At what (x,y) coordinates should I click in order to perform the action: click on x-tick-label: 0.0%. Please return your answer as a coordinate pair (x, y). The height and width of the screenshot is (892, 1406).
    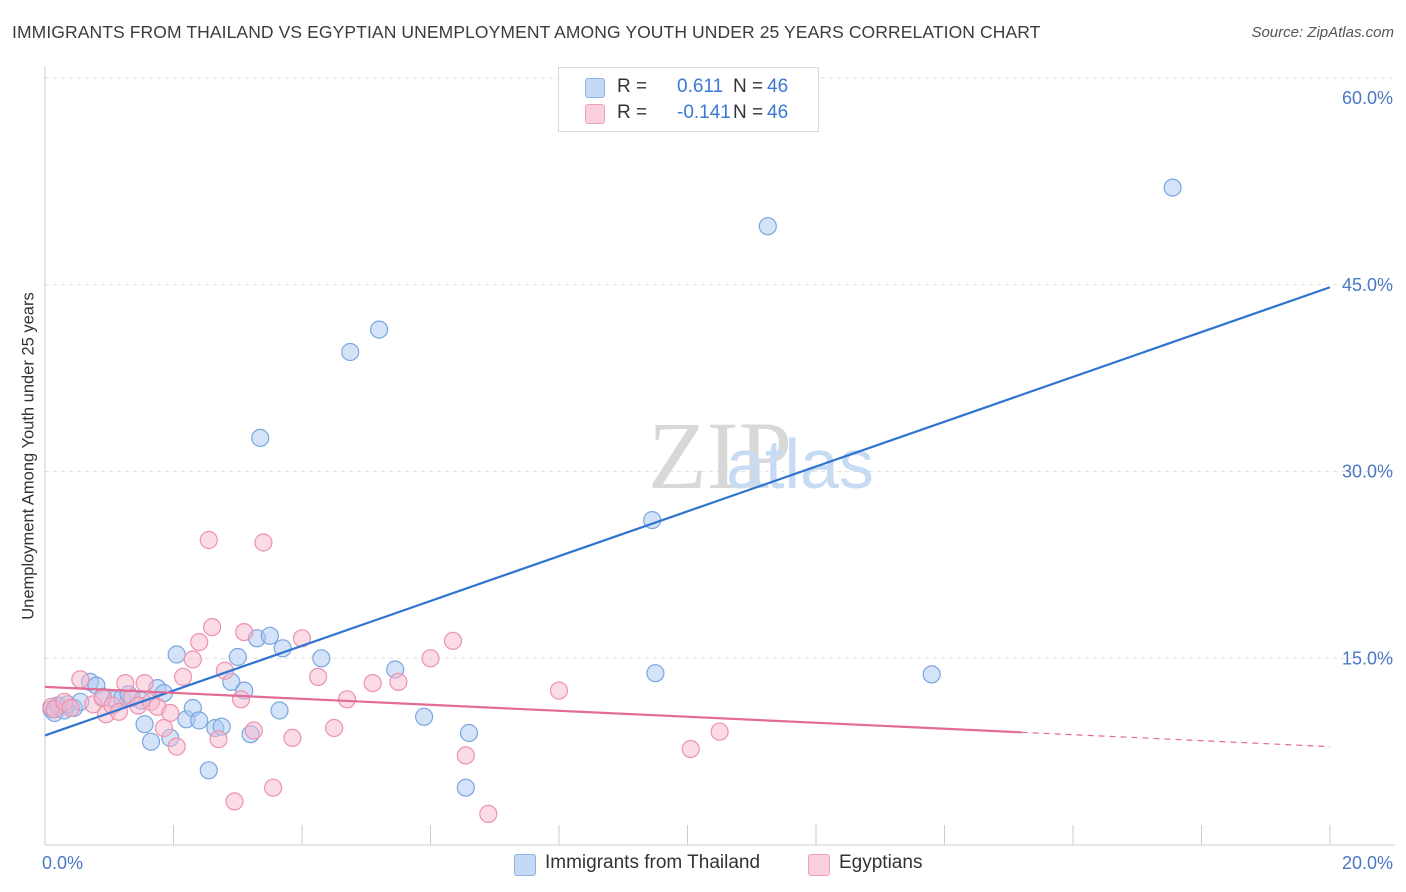
    Looking at the image, I should click on (62, 863).